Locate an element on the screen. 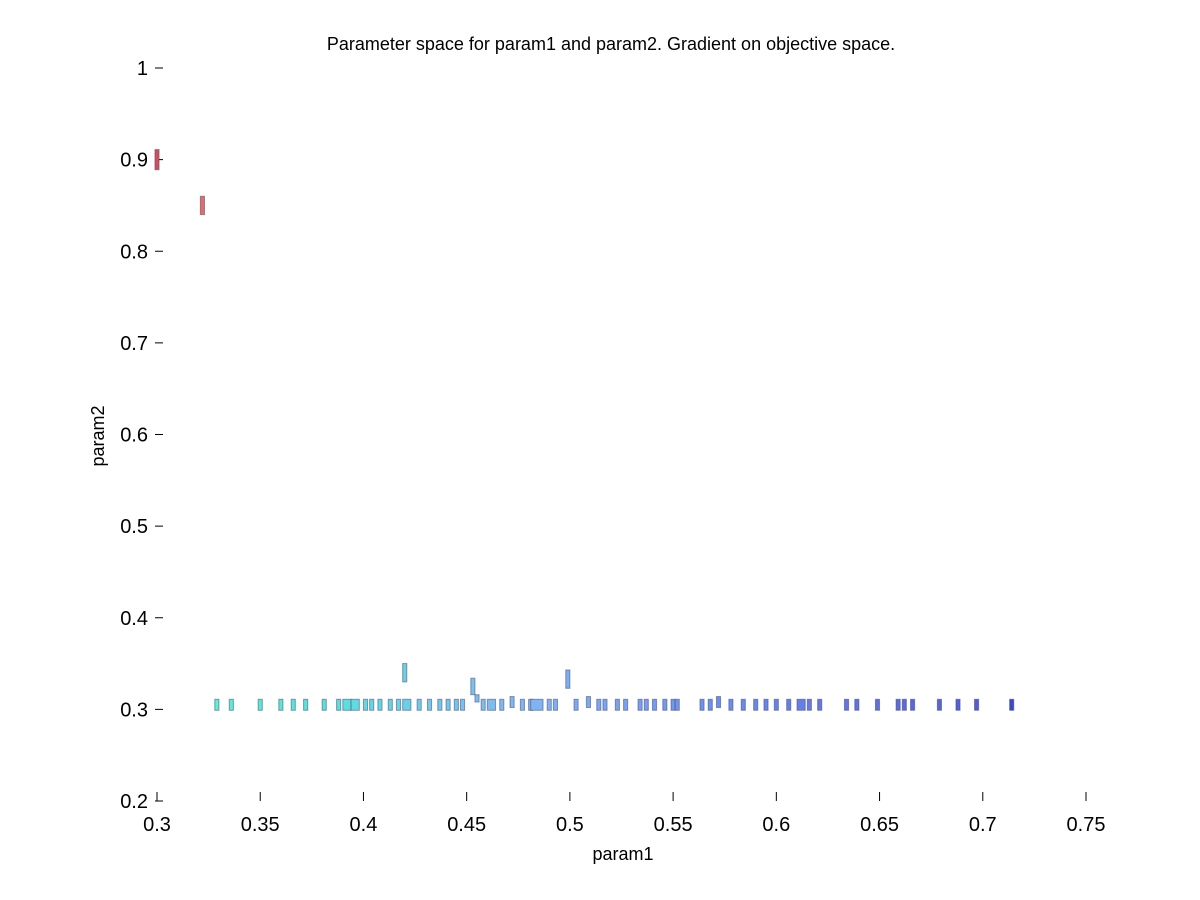  y-tick-label: 0.6 is located at coordinates (134, 436).